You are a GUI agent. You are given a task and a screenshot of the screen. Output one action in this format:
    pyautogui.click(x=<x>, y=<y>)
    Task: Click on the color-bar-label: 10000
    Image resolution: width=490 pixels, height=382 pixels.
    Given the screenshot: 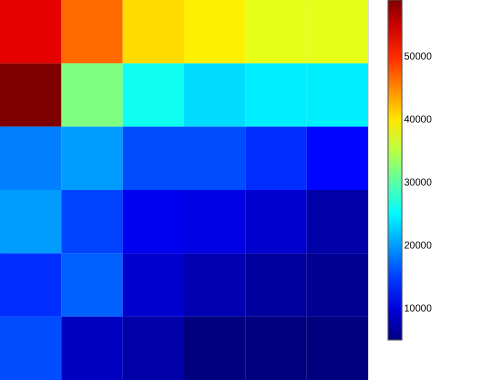 What is the action you would take?
    pyautogui.click(x=418, y=309)
    